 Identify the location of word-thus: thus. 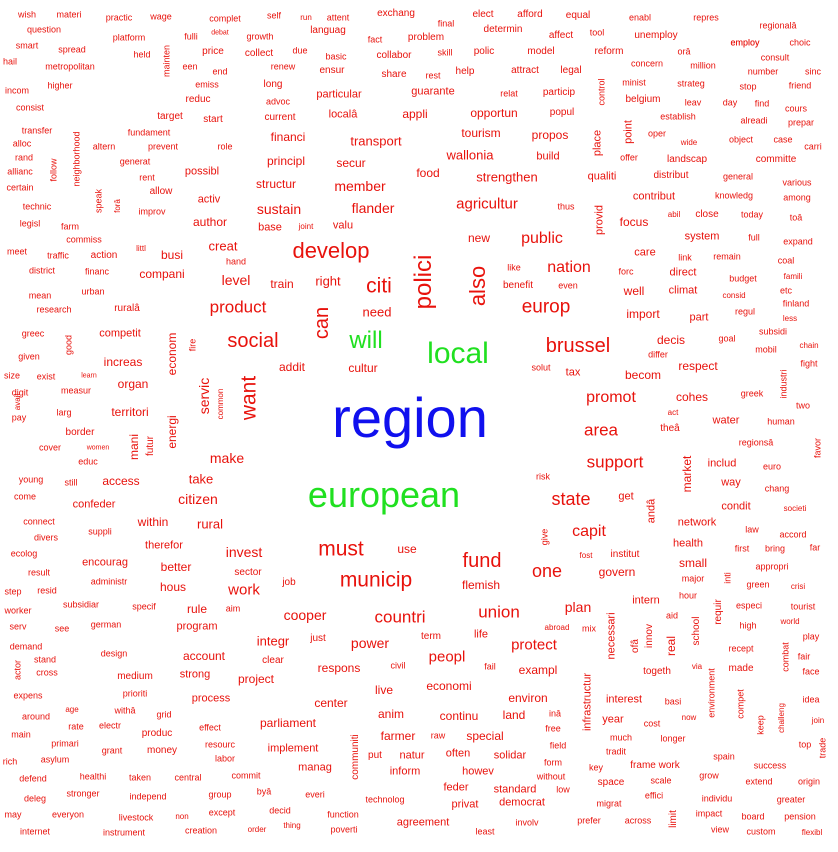
(566, 206).